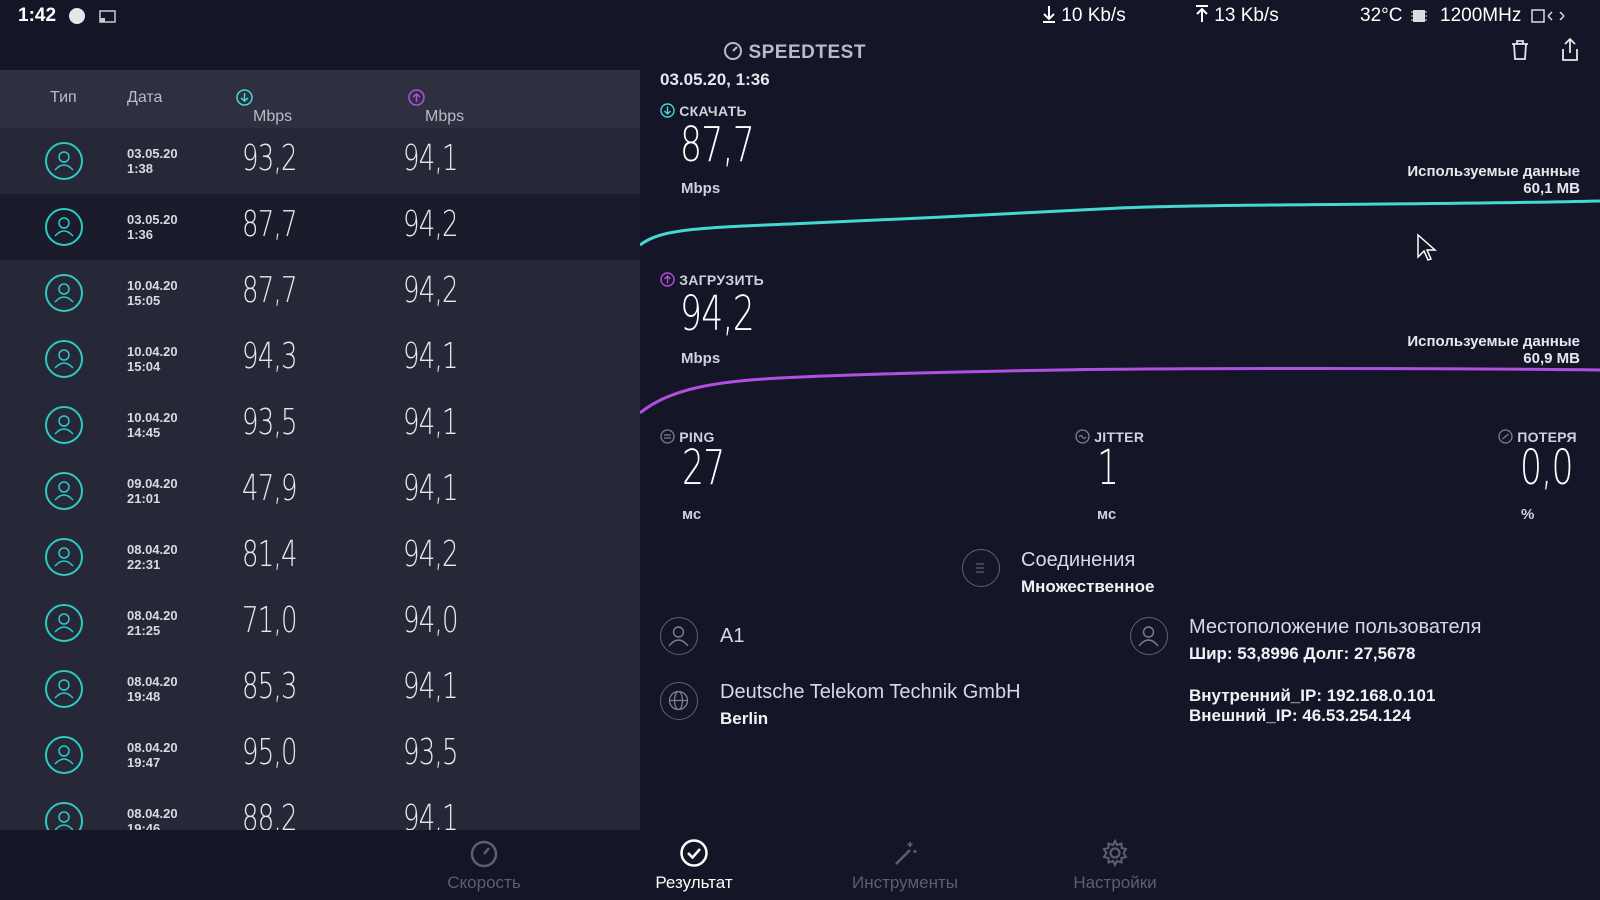  Describe the element at coordinates (1202, 13) in the screenshot. I see `upload-arrow-icon` at that location.